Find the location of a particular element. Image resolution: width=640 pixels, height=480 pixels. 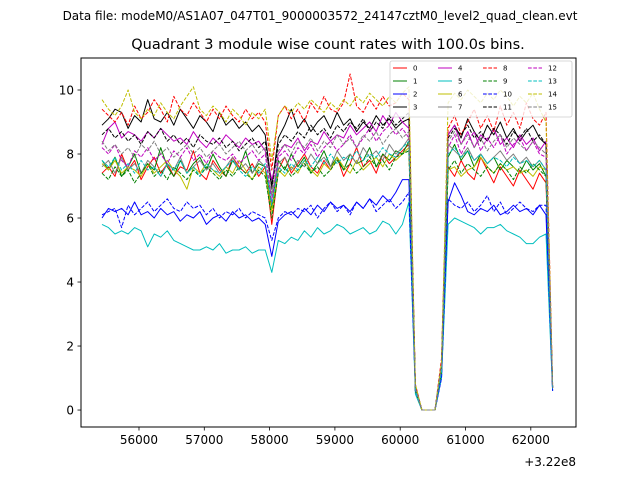

x-tick-label: 62000 is located at coordinates (531, 440).